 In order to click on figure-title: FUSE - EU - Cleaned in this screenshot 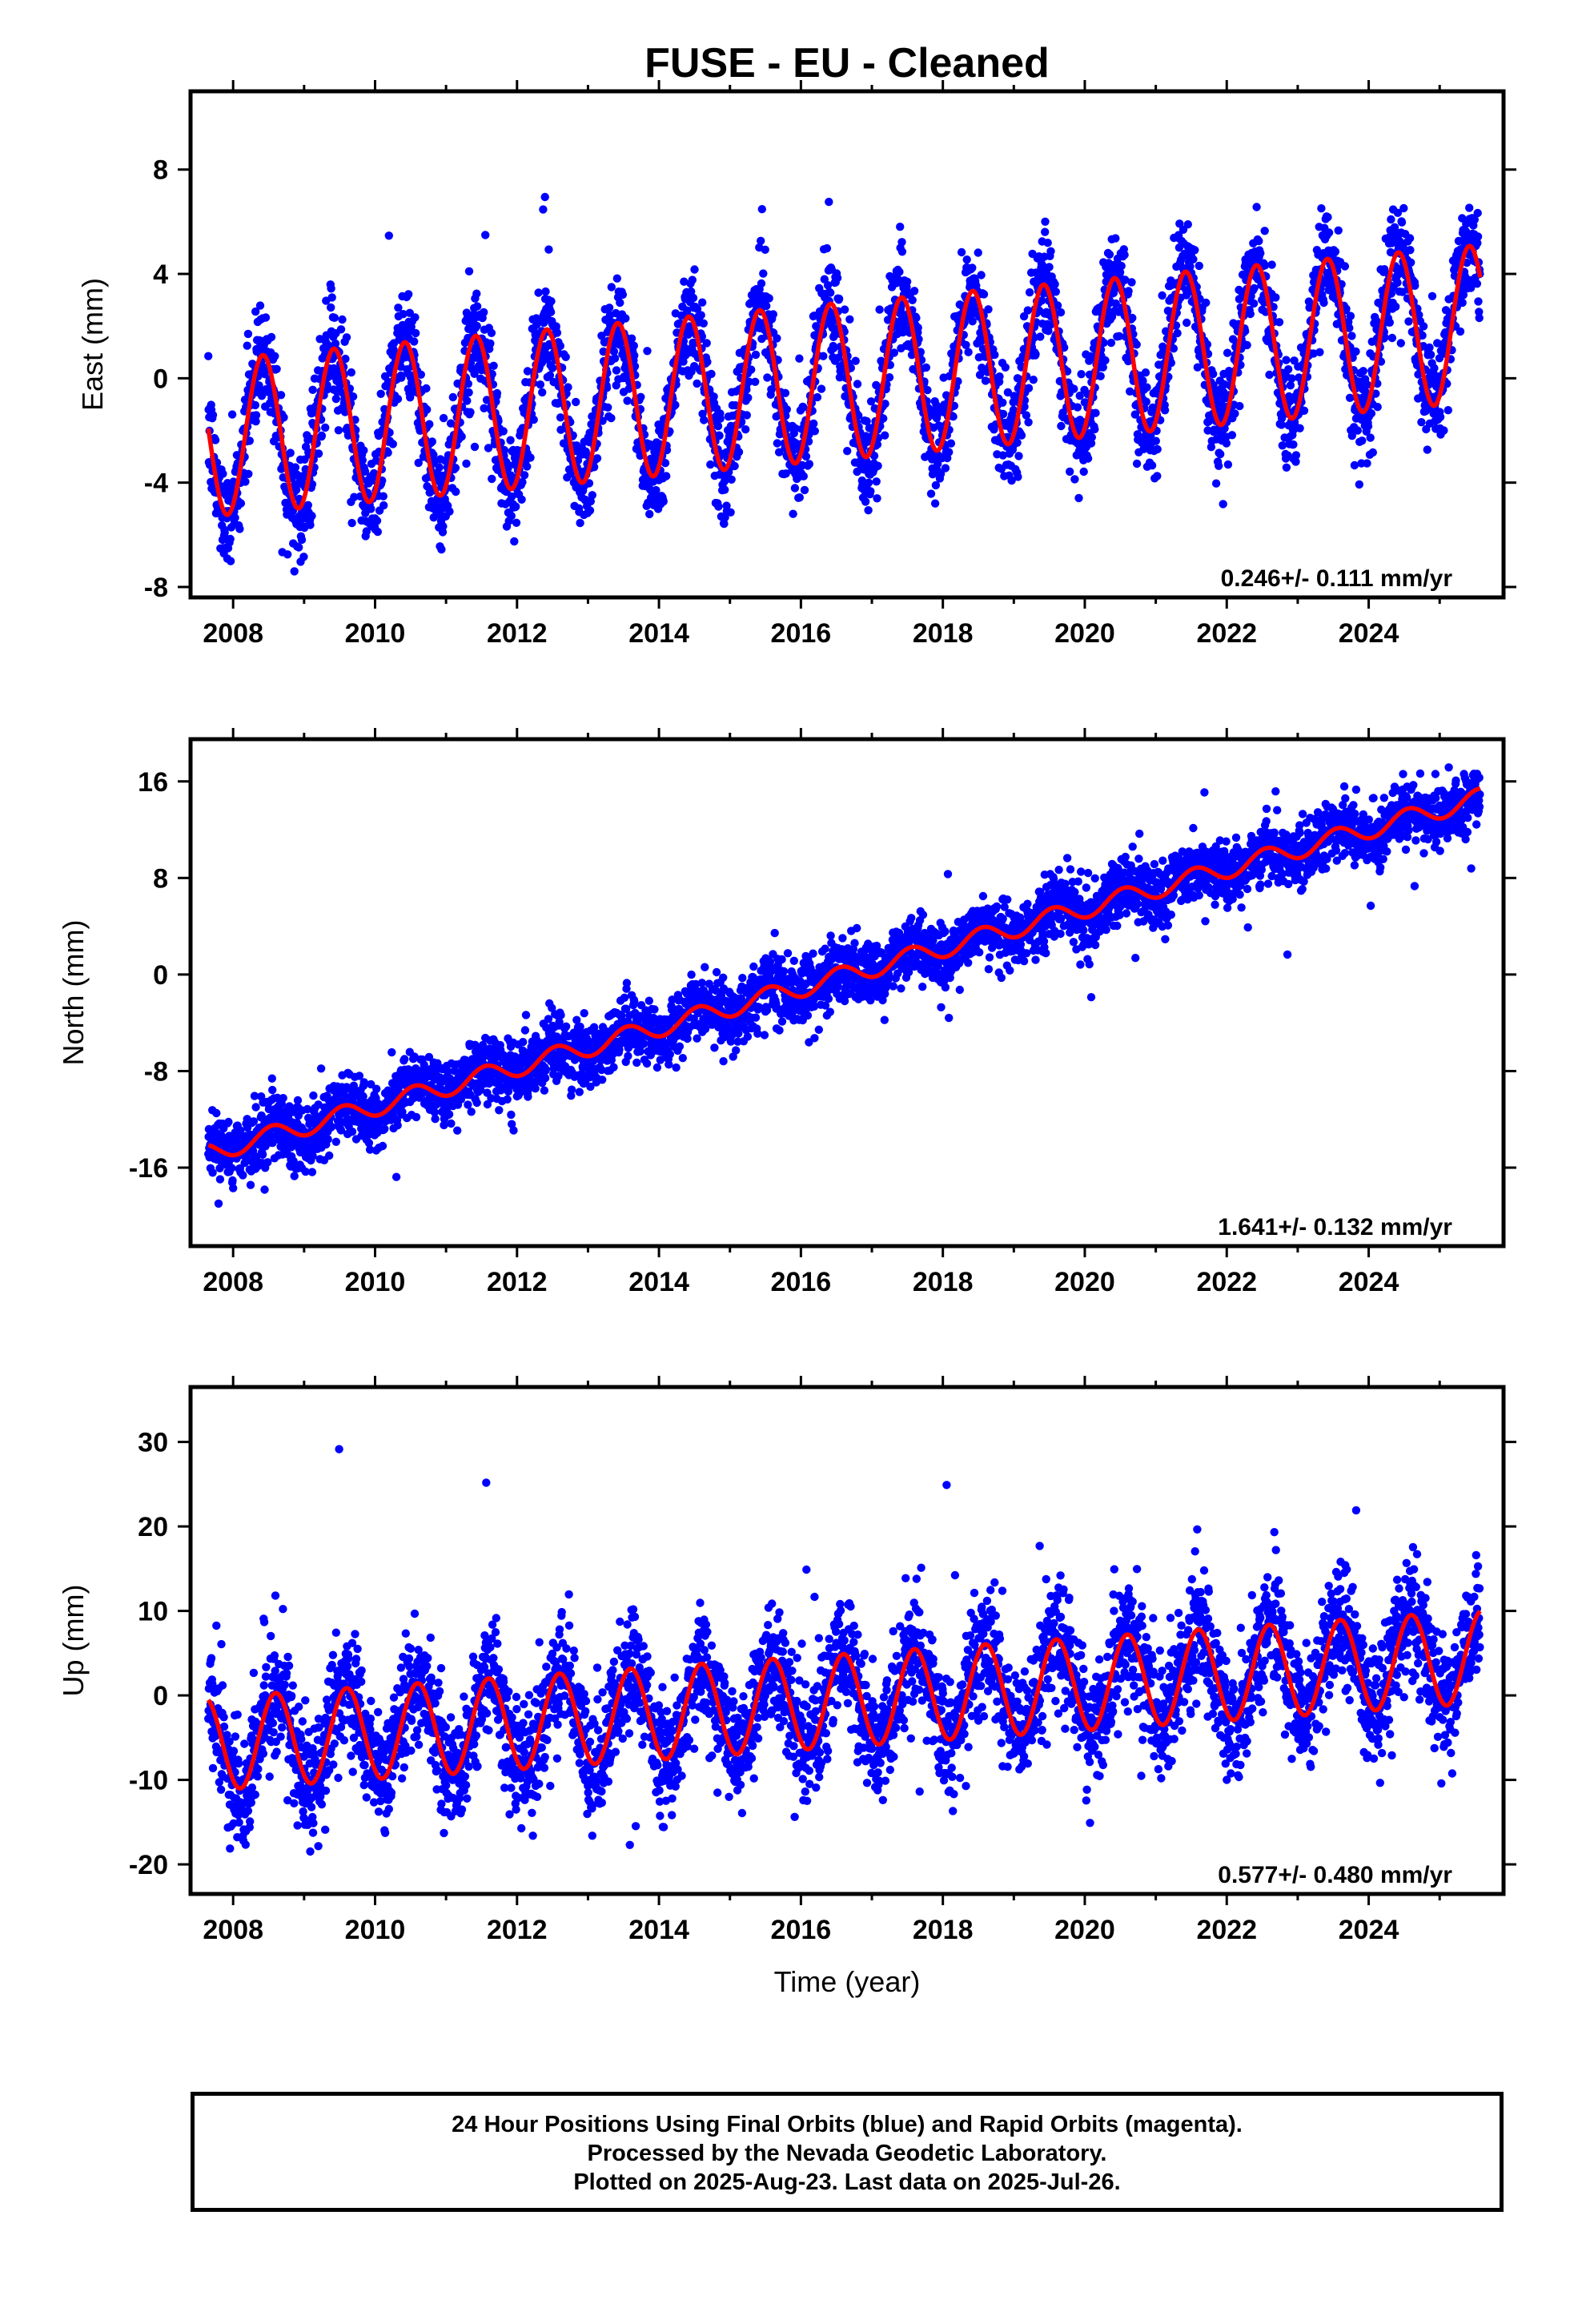, I will do `click(847, 63)`.